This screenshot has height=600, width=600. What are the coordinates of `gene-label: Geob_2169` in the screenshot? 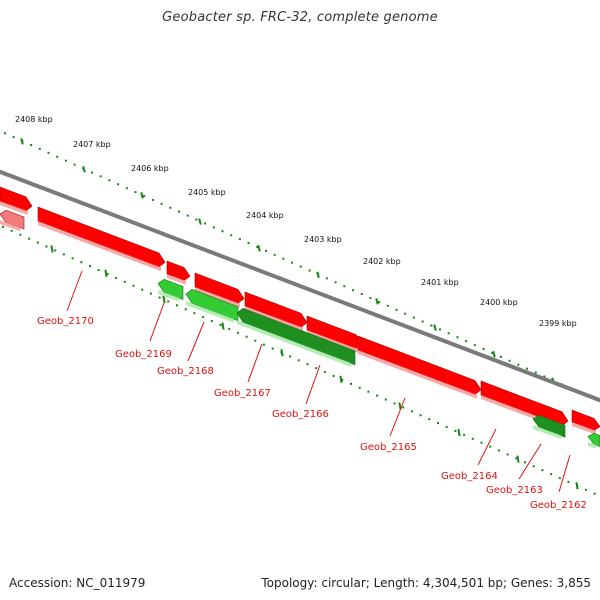 It's located at (143, 354).